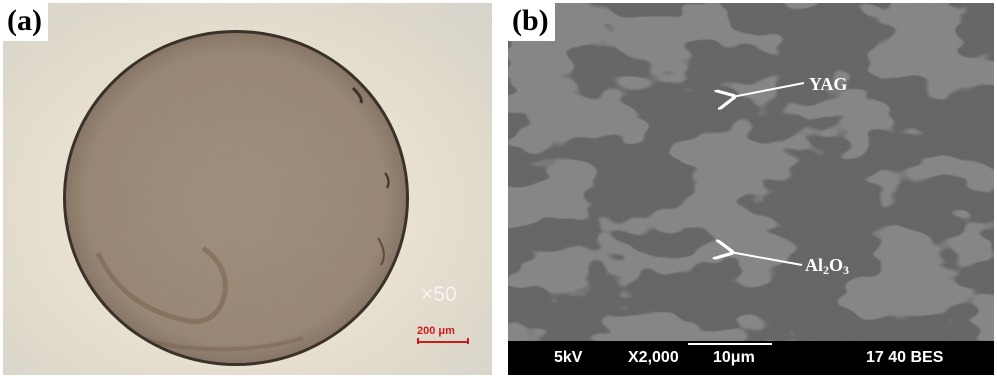 This screenshot has height=379, width=997. Describe the element at coordinates (730, 344) in the screenshot. I see `sem-scale-bar` at that location.